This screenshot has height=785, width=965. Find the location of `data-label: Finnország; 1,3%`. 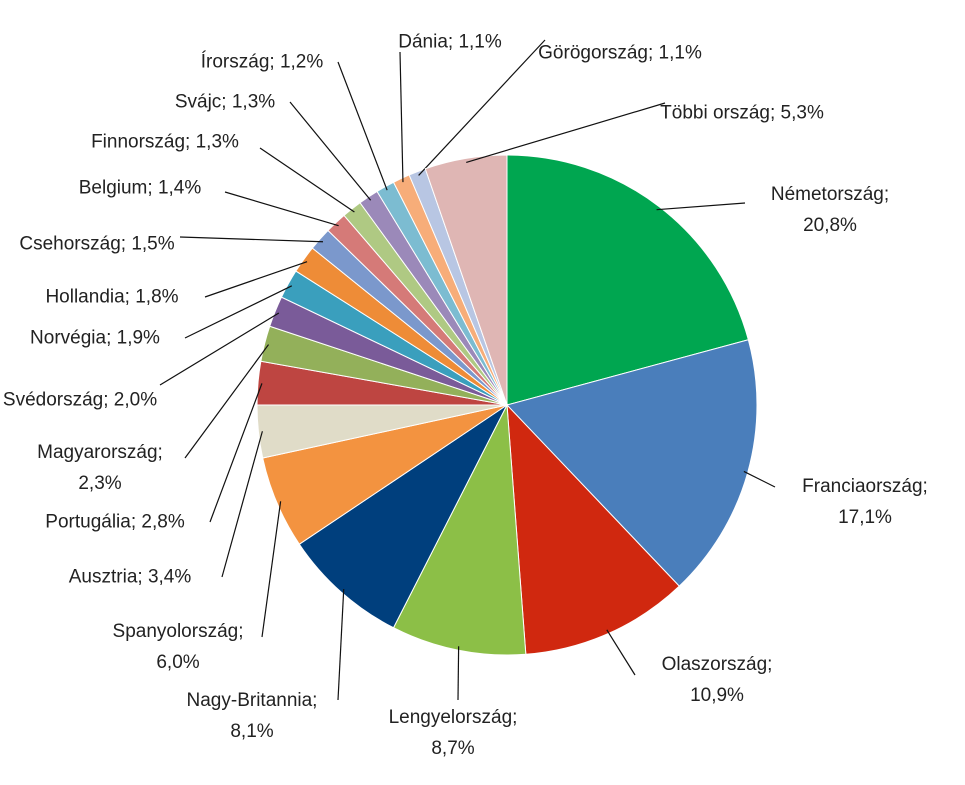

data-label: Finnország; 1,3% is located at coordinates (165, 142).